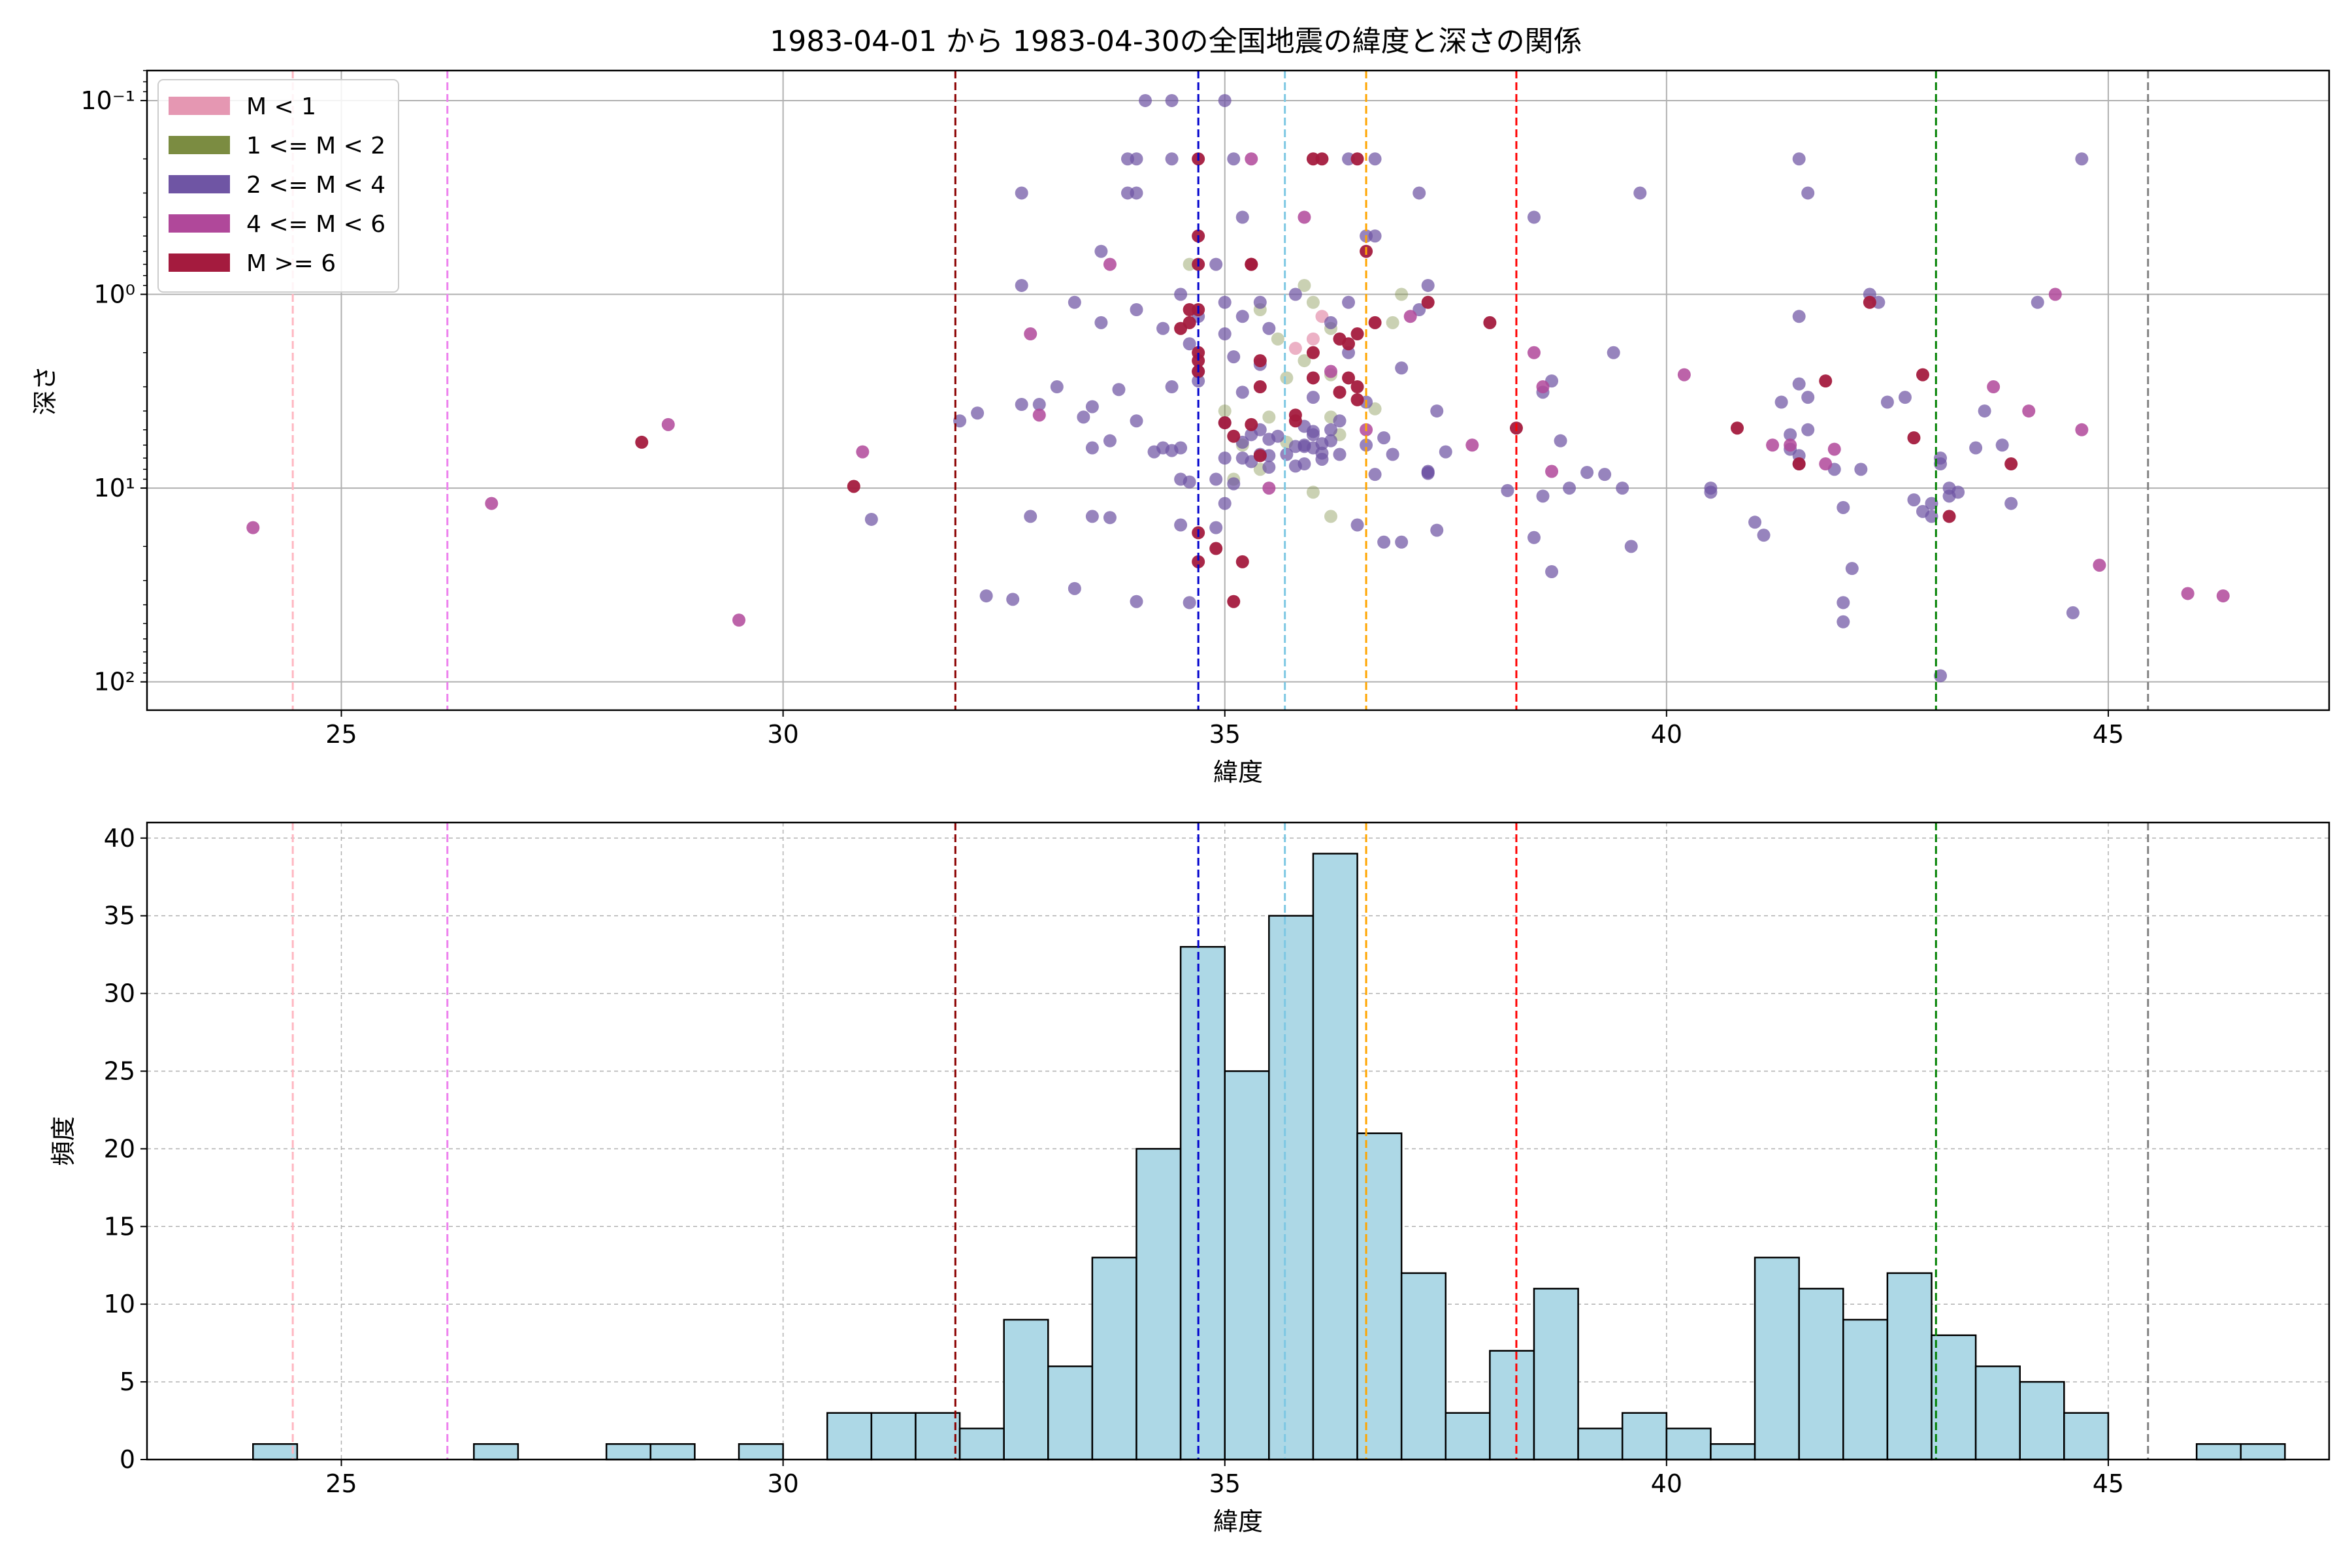  Describe the element at coordinates (119, 993) in the screenshot. I see `histogram-y-tick-label: 30` at that location.